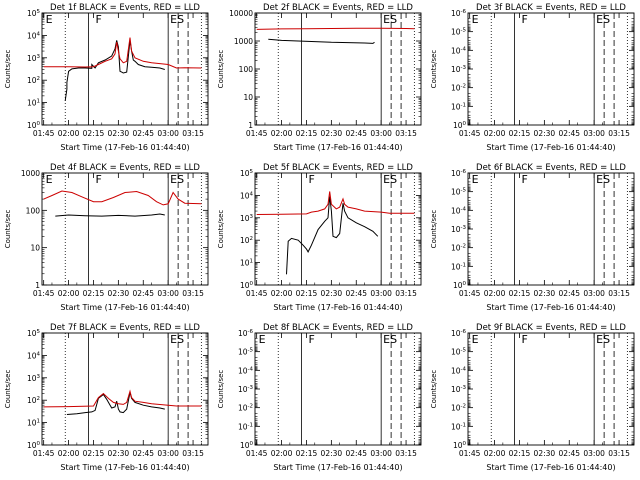  I want to click on panel-title: Det 1f BLACK = Events, RED = LLD, so click(125, 8).